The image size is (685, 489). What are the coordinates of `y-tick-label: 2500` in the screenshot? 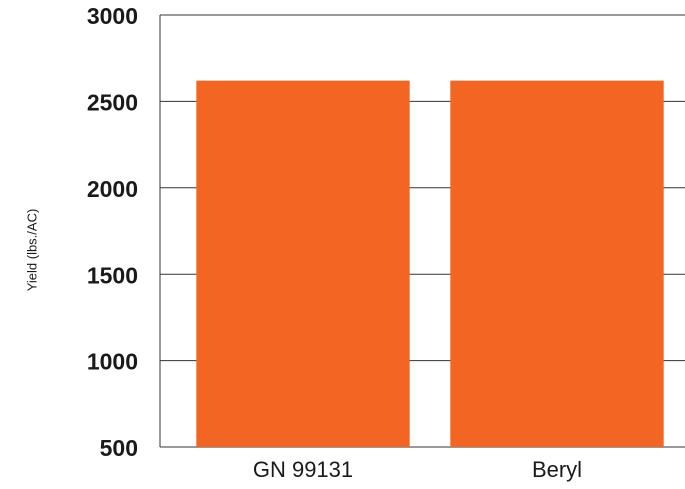 It's located at (112, 102).